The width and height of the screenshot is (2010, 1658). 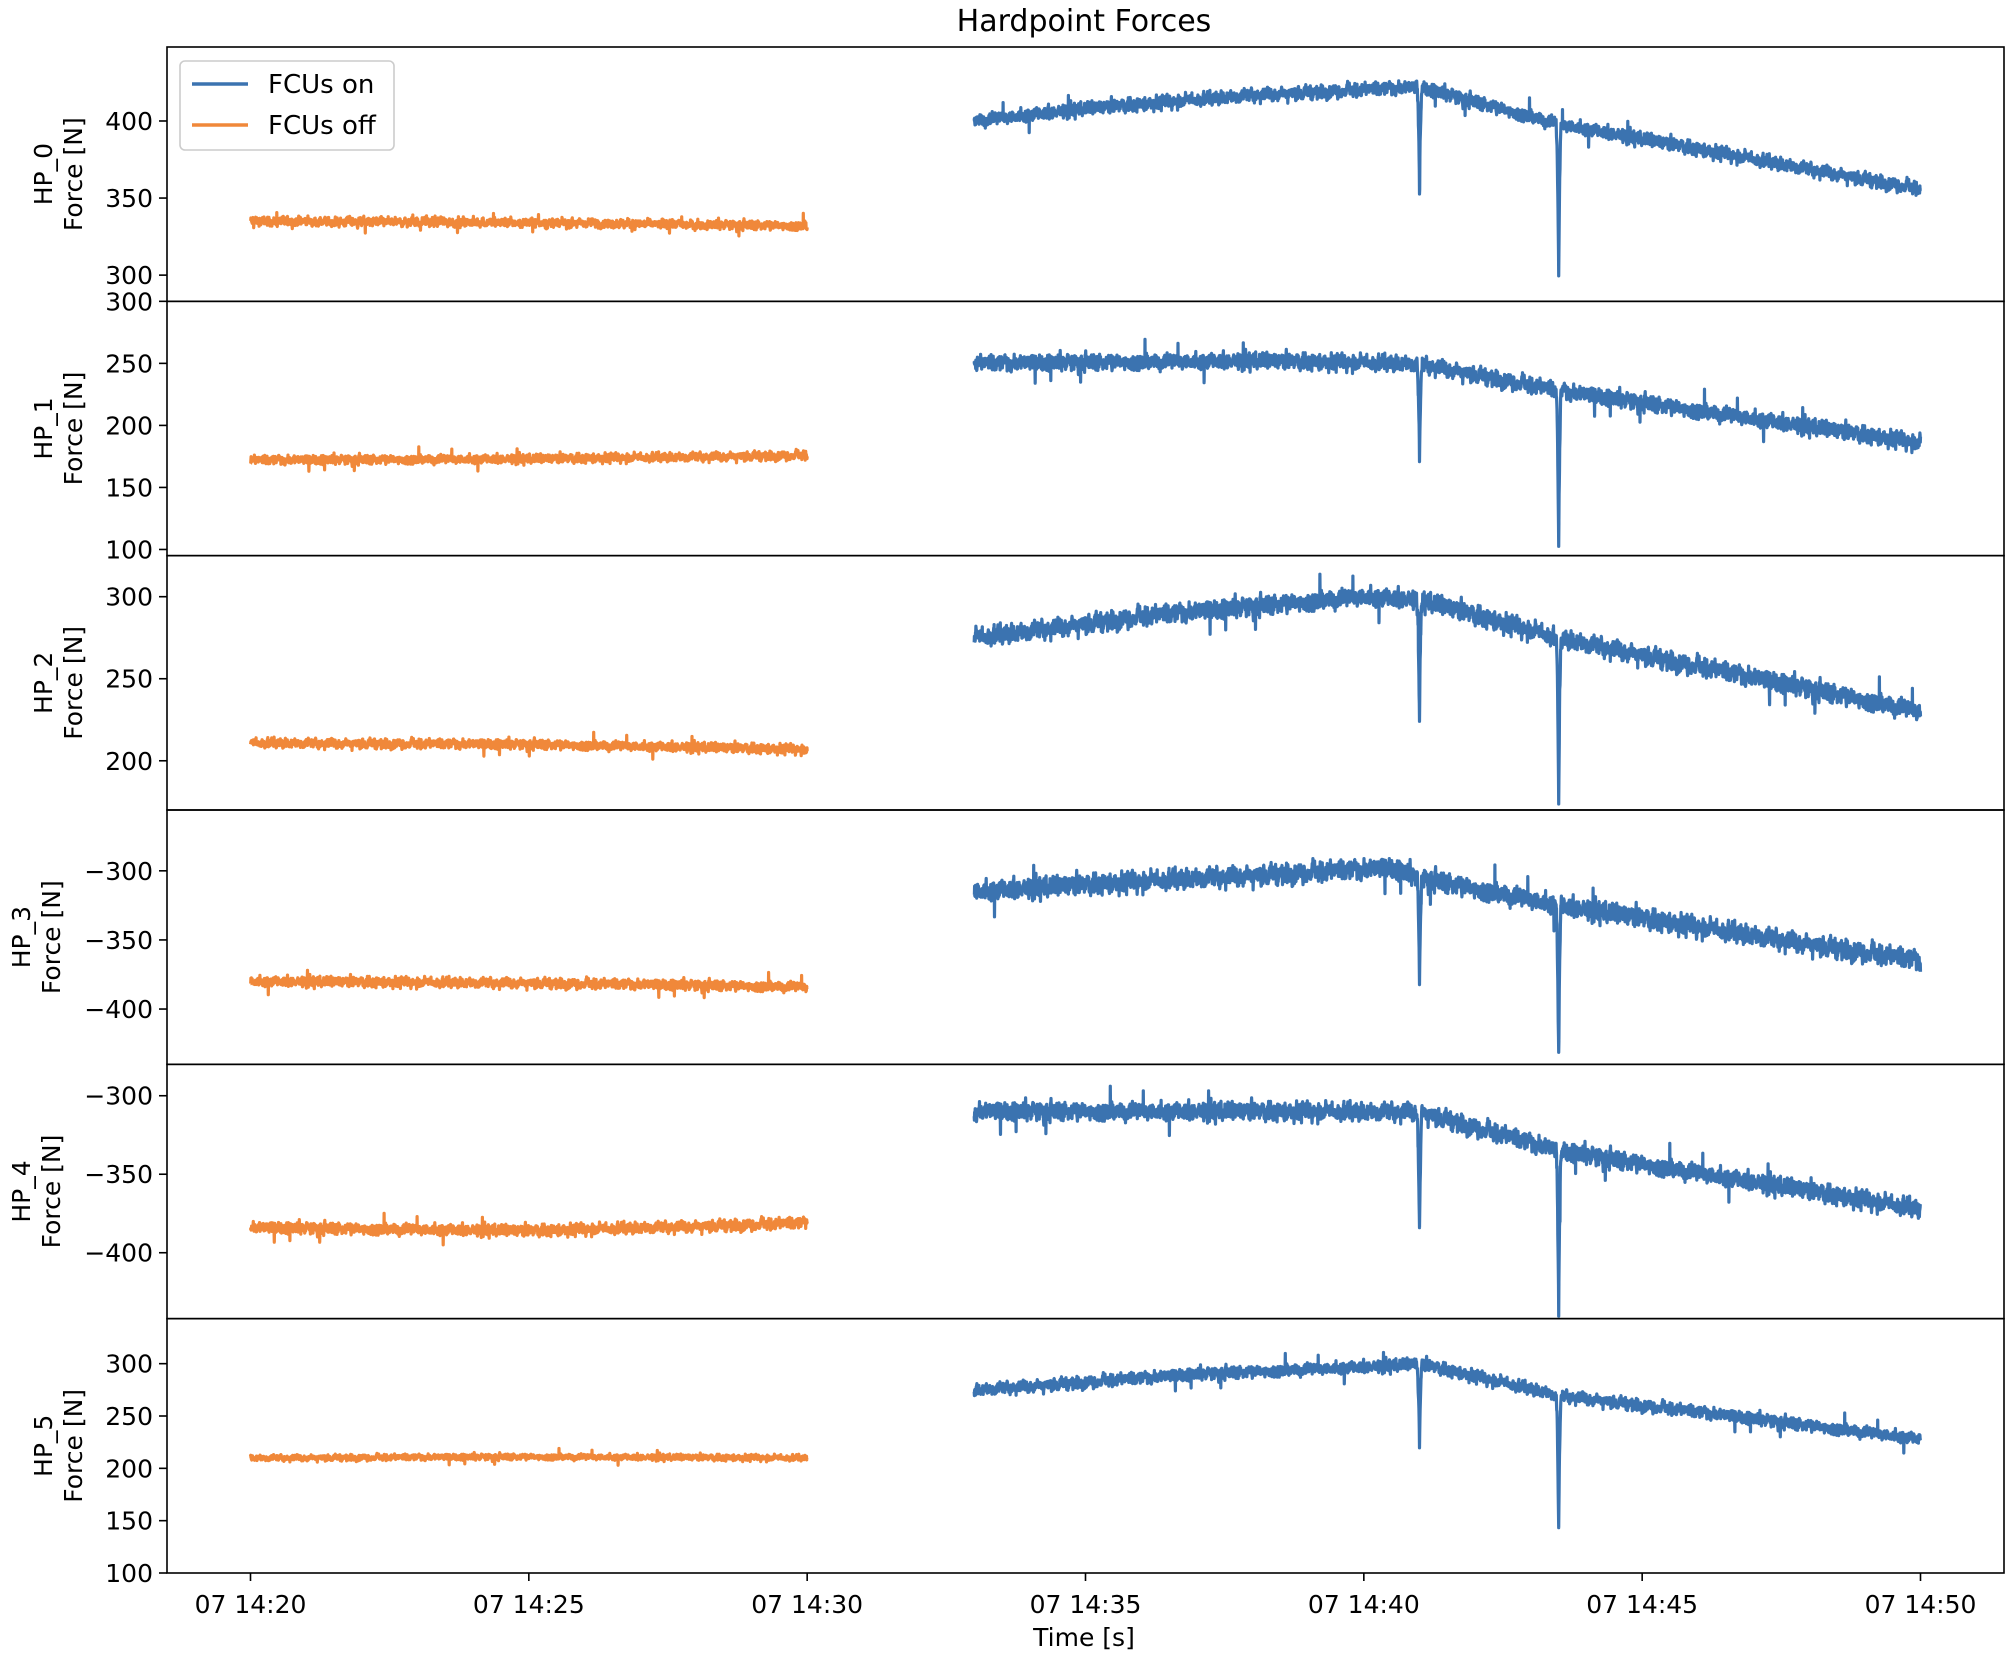 I want to click on y-axis-label-name: HP_1, so click(x=43, y=428).